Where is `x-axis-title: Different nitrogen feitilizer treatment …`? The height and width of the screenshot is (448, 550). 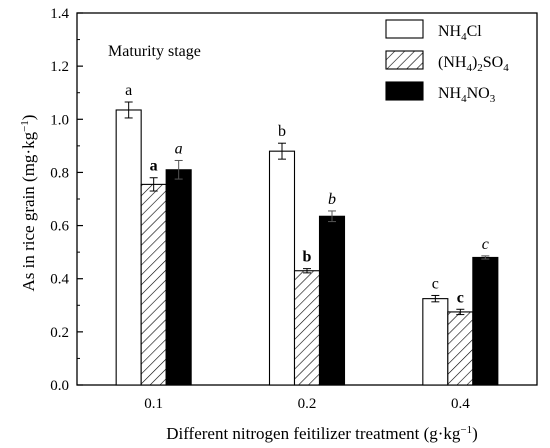
x-axis-title: Different nitrogen feitilizer treatment … is located at coordinates (322, 433).